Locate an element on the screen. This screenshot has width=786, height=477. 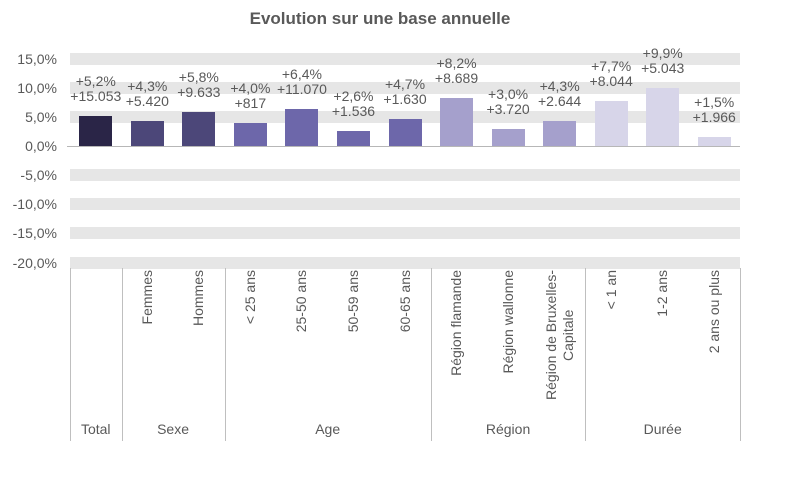
bar-60-65-ans is located at coordinates (405, 132).